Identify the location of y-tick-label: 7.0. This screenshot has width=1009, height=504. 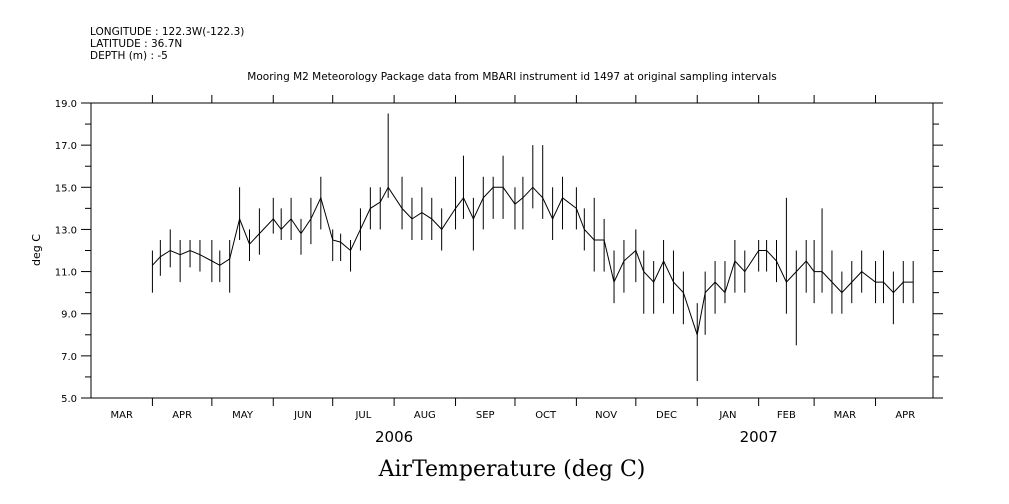
(69, 357).